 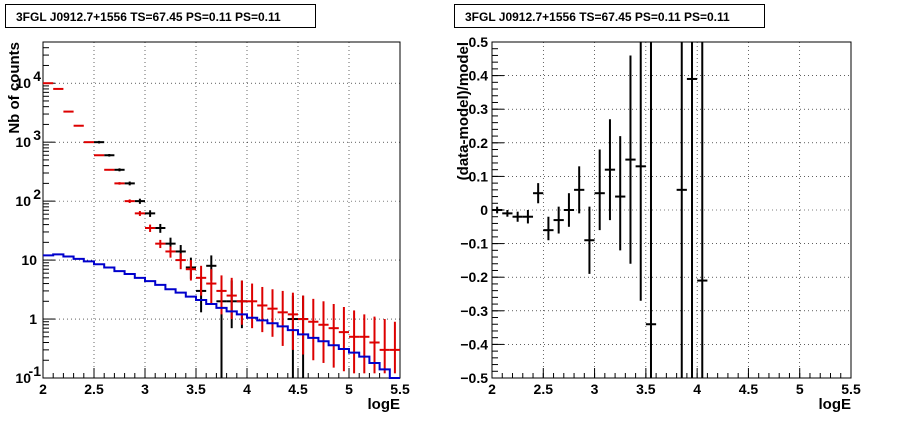 What do you see at coordinates (474, 311) in the screenshot?
I see `y-tick-label: −0.3` at bounding box center [474, 311].